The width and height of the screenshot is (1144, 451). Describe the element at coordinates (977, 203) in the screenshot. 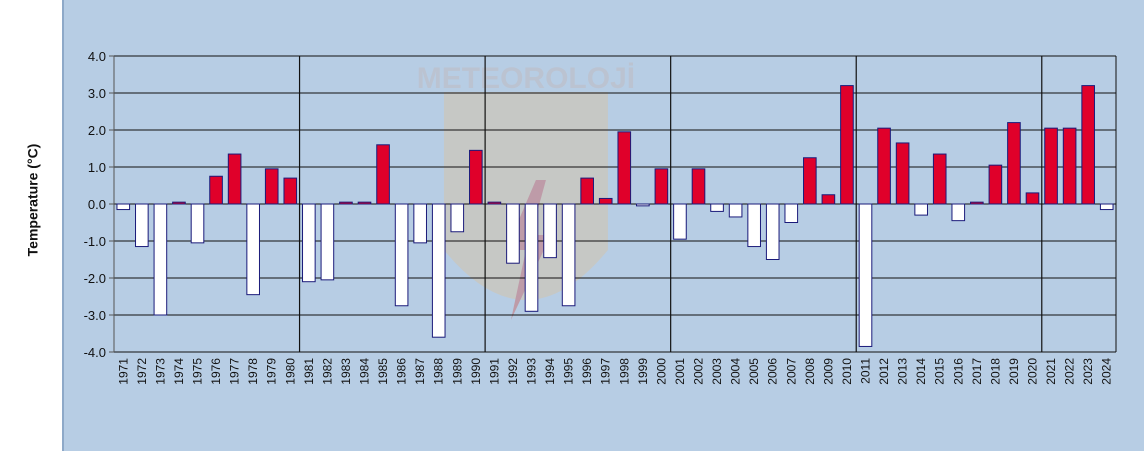

I see `bar-2017` at that location.